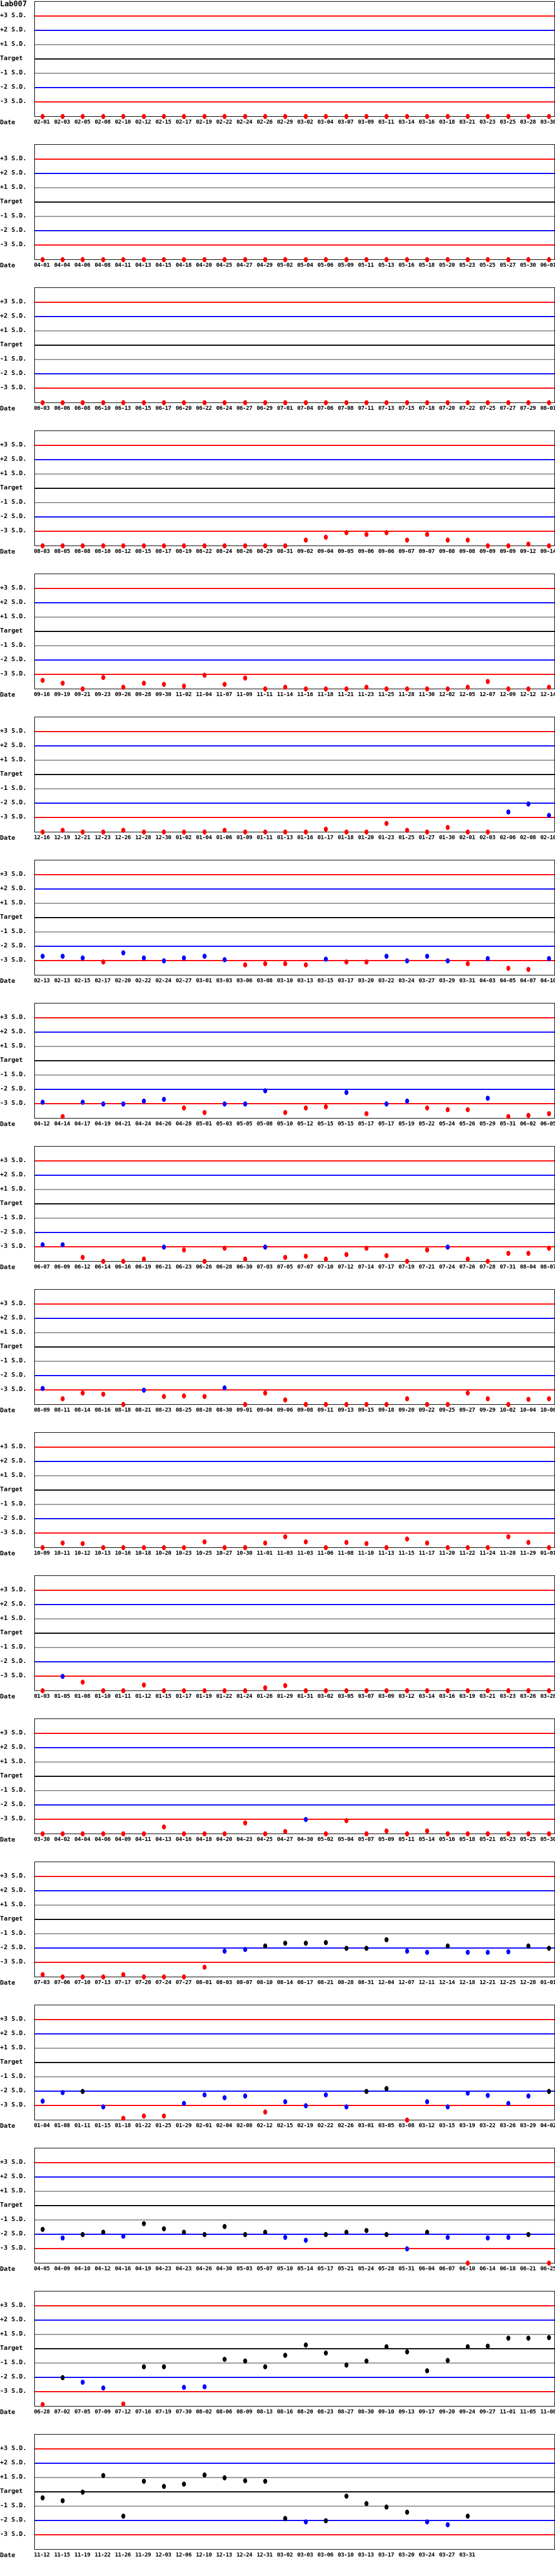 This screenshot has height=2576, width=555. What do you see at coordinates (346, 1267) in the screenshot?
I see `x-tick-label: 07-12` at bounding box center [346, 1267].